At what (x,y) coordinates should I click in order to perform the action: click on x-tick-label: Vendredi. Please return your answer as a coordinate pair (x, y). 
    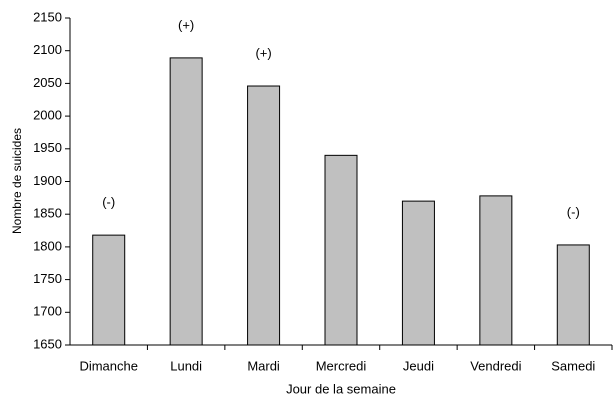
    Looking at the image, I should click on (495, 365).